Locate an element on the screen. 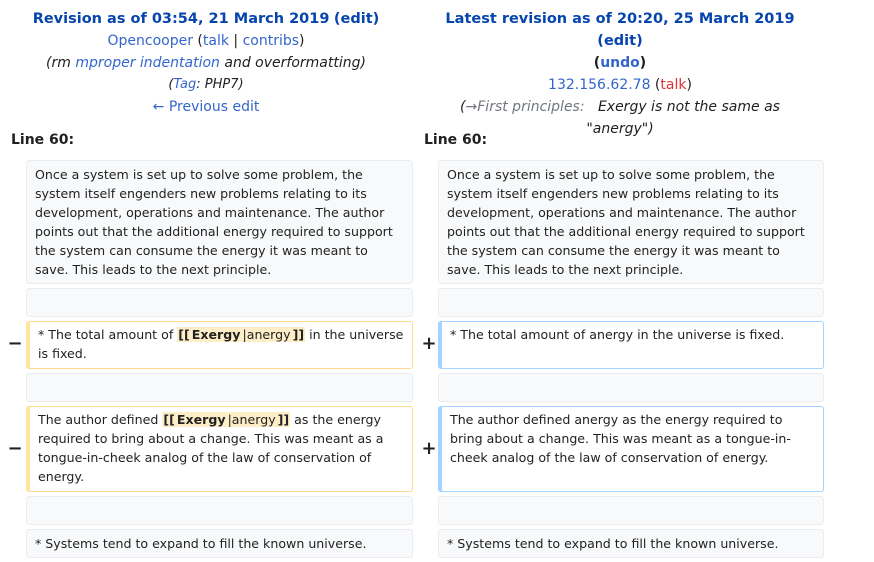  deleted-line-2-open: [[ is located at coordinates (169, 419).